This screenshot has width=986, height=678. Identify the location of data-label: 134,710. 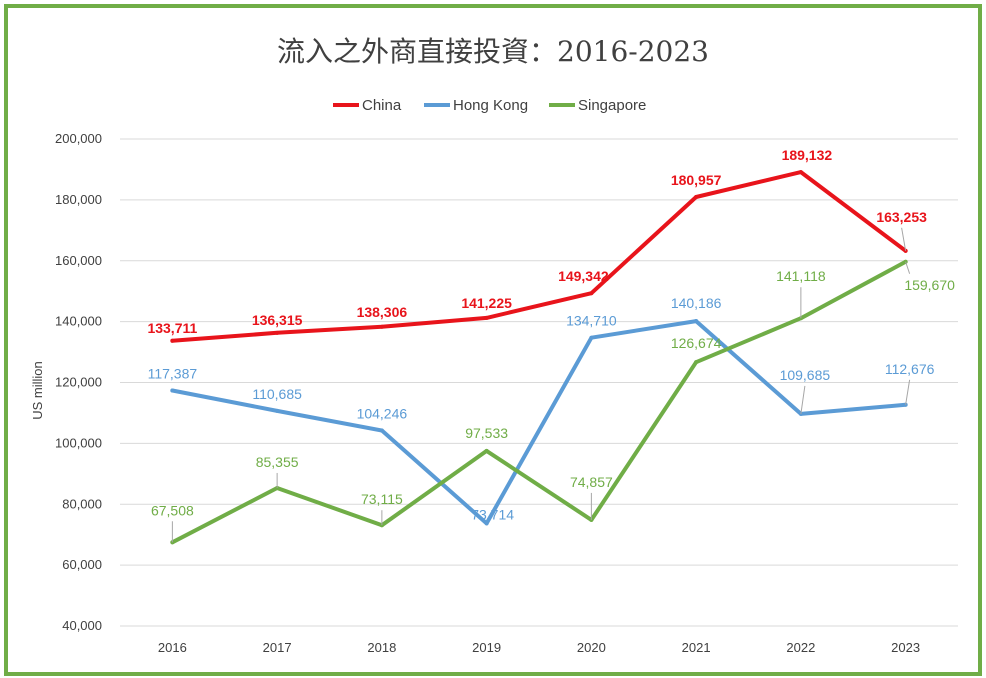
(591, 321).